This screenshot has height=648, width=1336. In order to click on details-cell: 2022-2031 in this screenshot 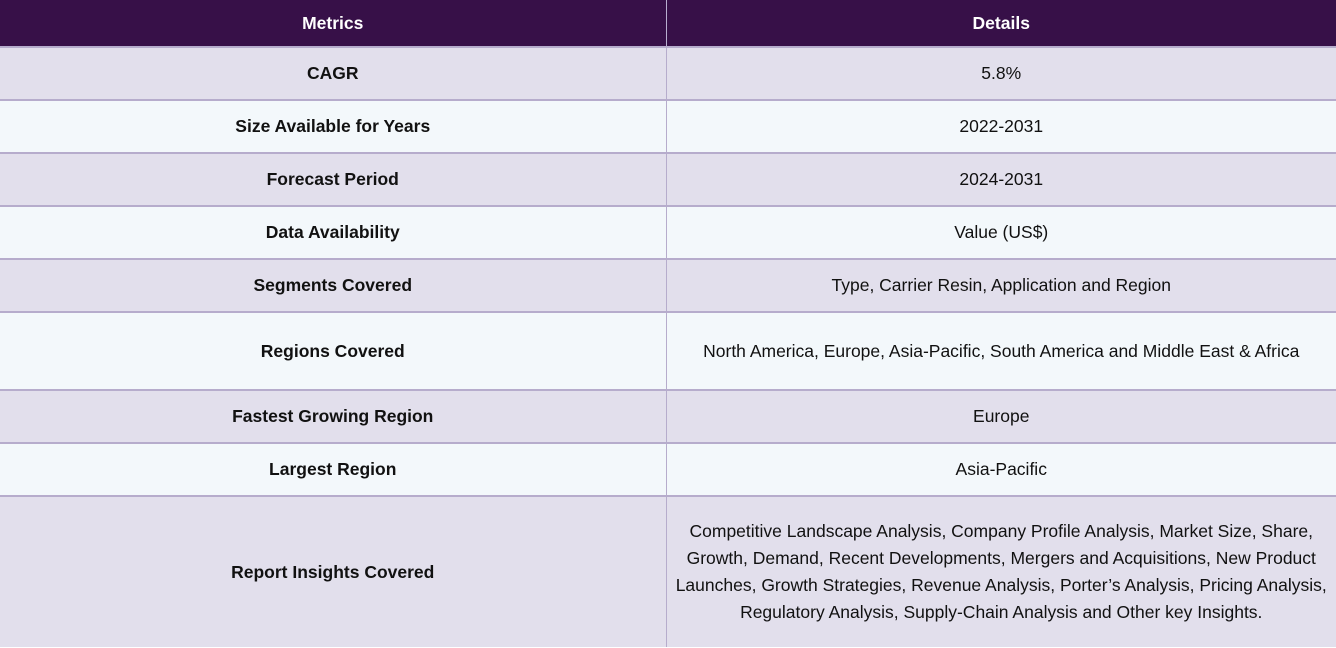, I will do `click(1001, 126)`.